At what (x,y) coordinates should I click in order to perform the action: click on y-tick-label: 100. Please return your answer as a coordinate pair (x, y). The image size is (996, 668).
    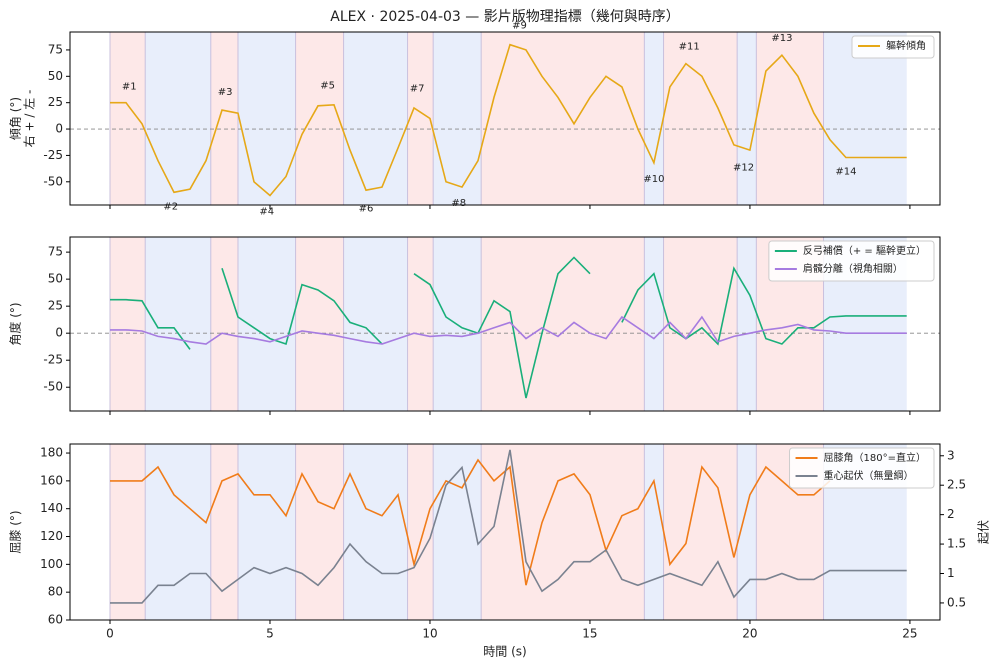
    Looking at the image, I should click on (51, 564).